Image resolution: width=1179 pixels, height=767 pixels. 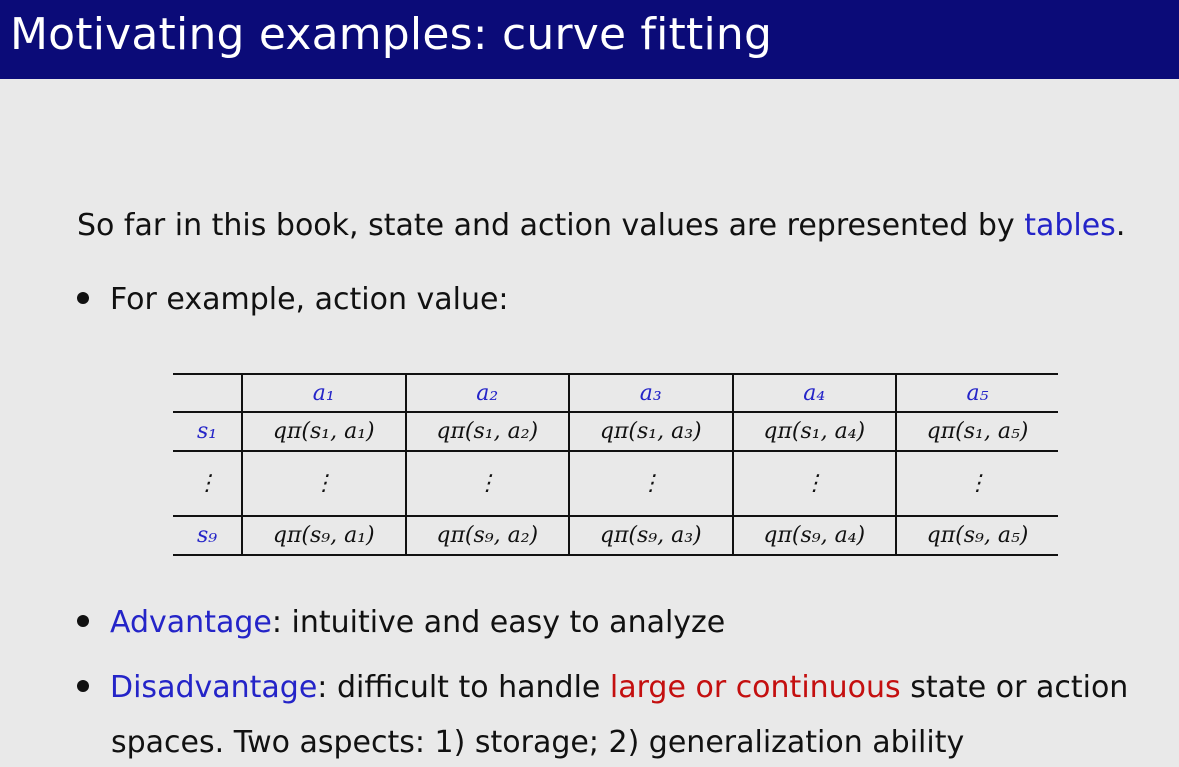 What do you see at coordinates (323, 432) in the screenshot?
I see `table-cell: qπ(s₁, a₁)` at bounding box center [323, 432].